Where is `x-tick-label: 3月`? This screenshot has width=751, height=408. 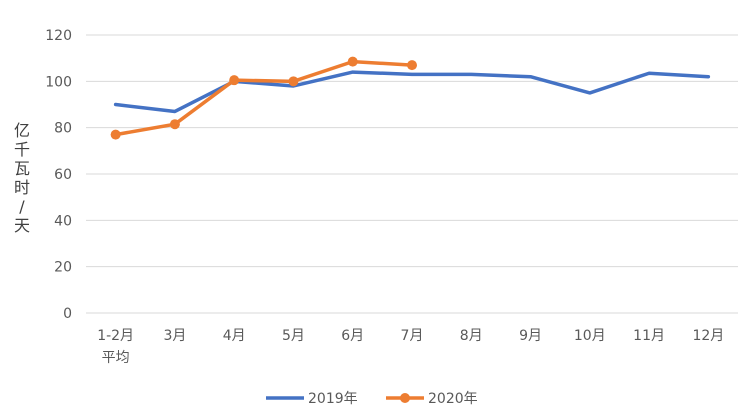
x-tick-label: 3月 is located at coordinates (174, 336).